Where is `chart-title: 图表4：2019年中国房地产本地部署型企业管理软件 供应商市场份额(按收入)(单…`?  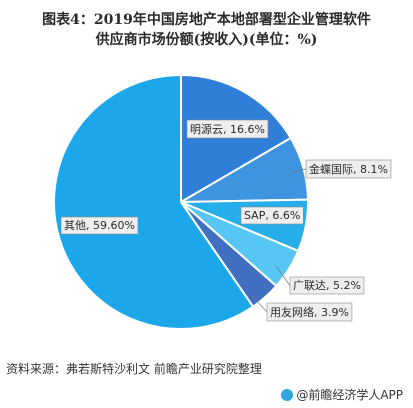 chart-title: 图表4：2019年中国房地产本地部署型企业管理软件 供应商市场份额(按收入)(单… is located at coordinates (206, 30).